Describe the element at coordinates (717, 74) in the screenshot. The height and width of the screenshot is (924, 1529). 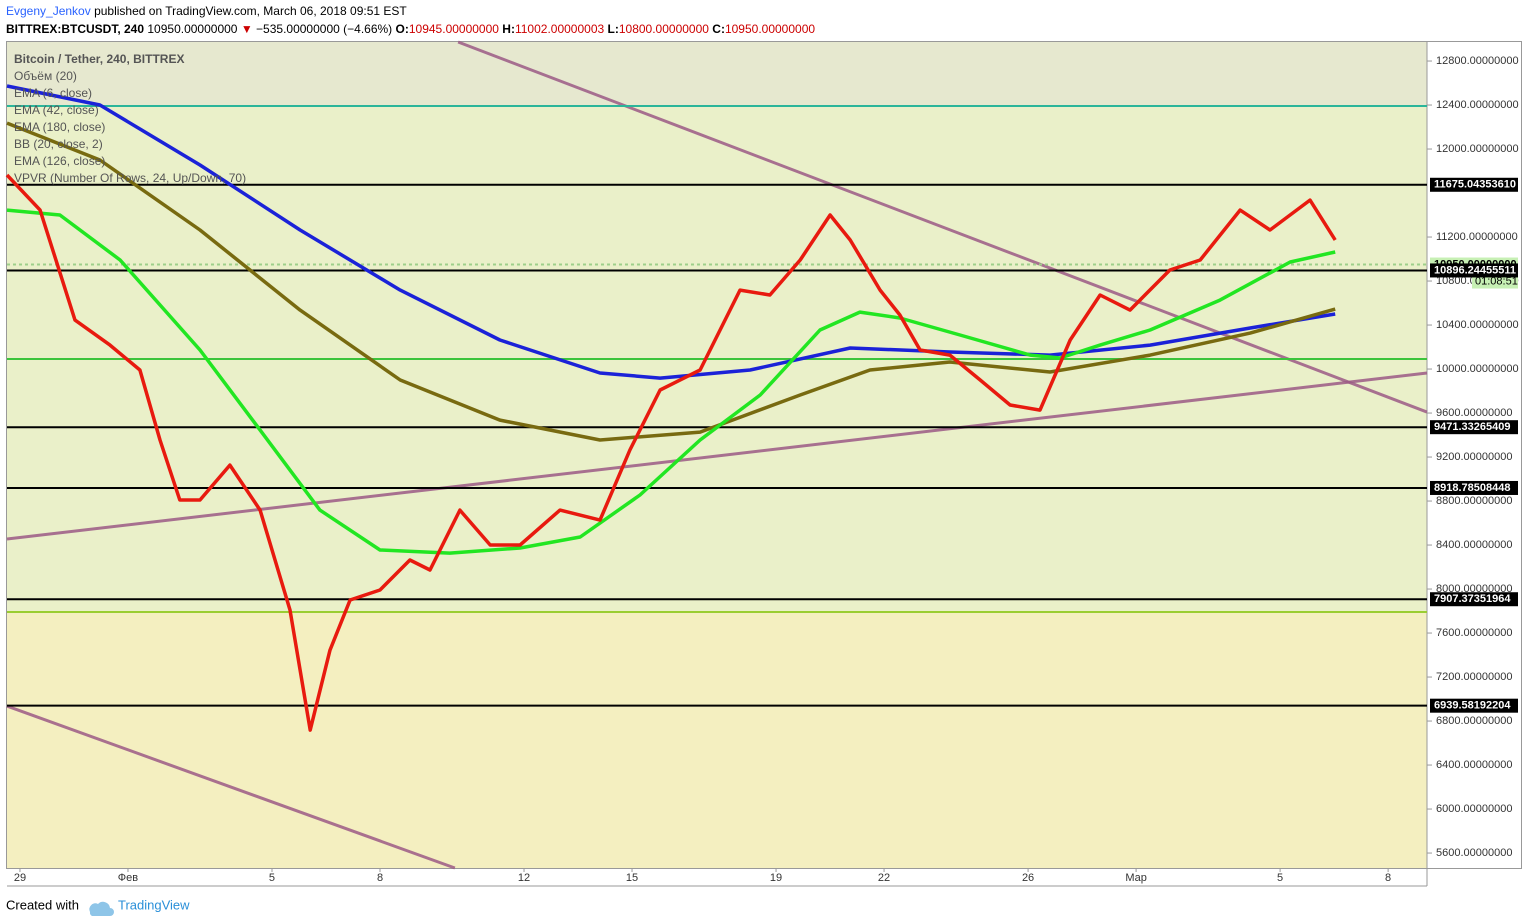
I see `zone` at that location.